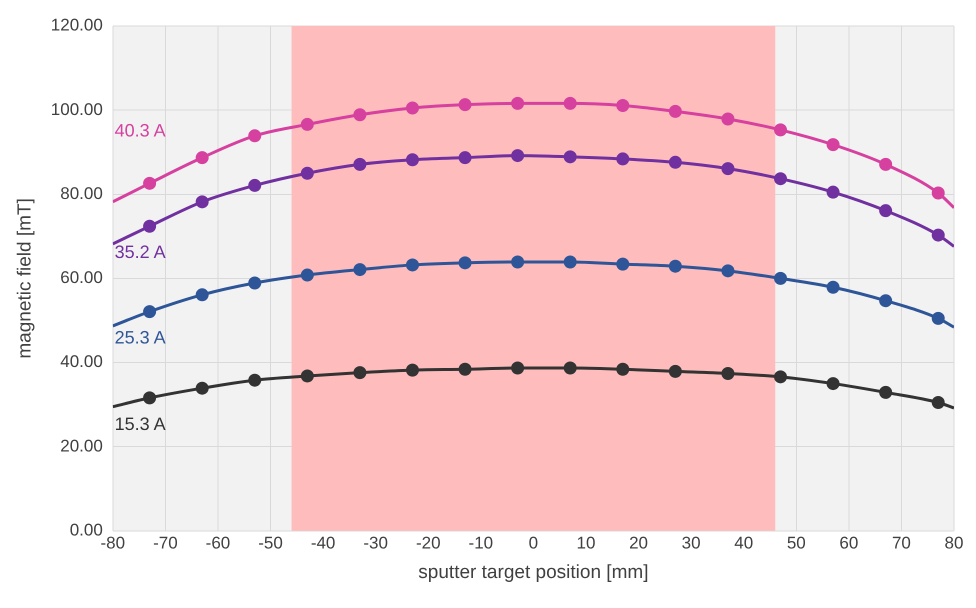  What do you see at coordinates (848, 543) in the screenshot?
I see `x-tick-label: 60` at bounding box center [848, 543].